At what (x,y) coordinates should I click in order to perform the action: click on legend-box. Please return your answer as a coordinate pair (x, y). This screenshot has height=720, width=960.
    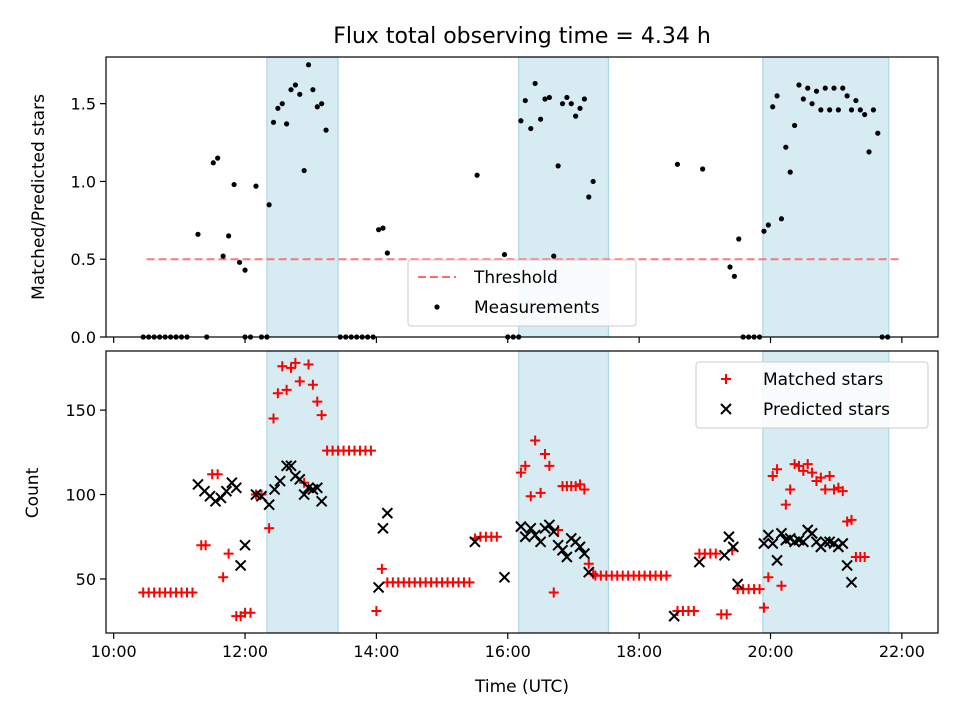
    Looking at the image, I should click on (522, 293).